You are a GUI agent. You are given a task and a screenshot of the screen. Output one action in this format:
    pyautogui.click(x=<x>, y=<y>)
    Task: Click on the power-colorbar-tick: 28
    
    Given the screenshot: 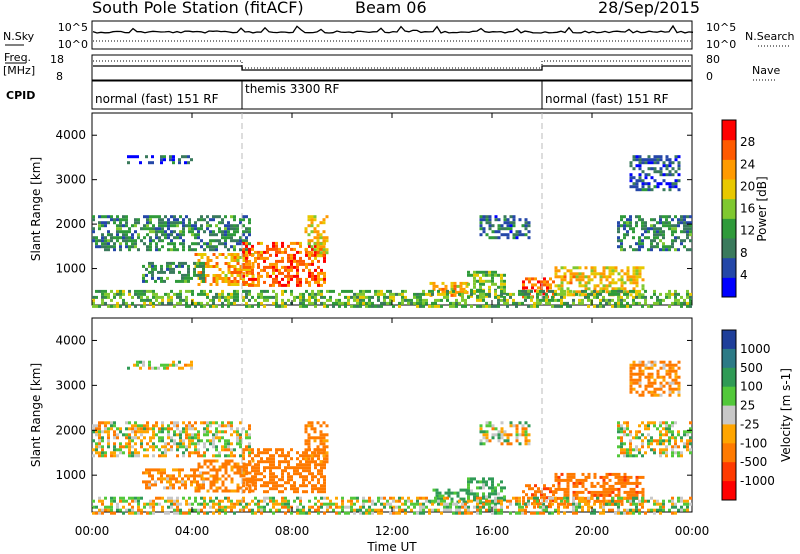 What is the action you would take?
    pyautogui.click(x=747, y=142)
    